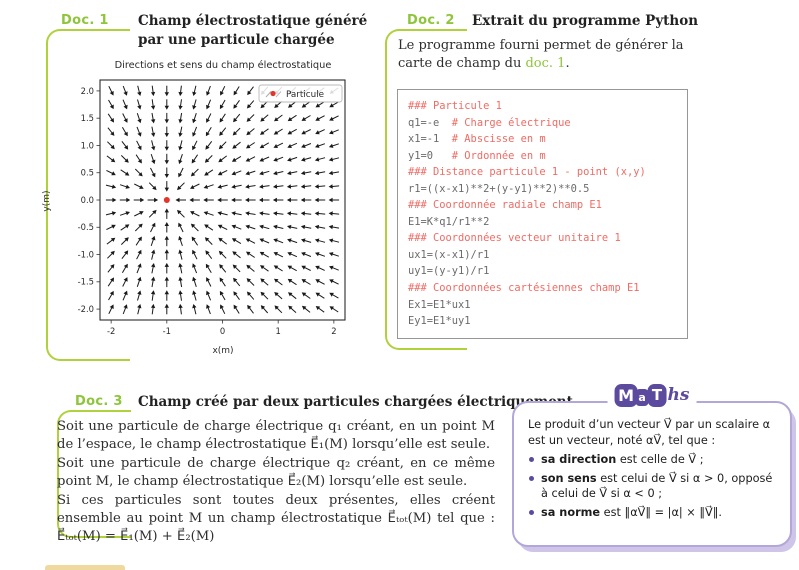 The image size is (799, 570). I want to click on doc1-label: Doc. 1, so click(85, 20).